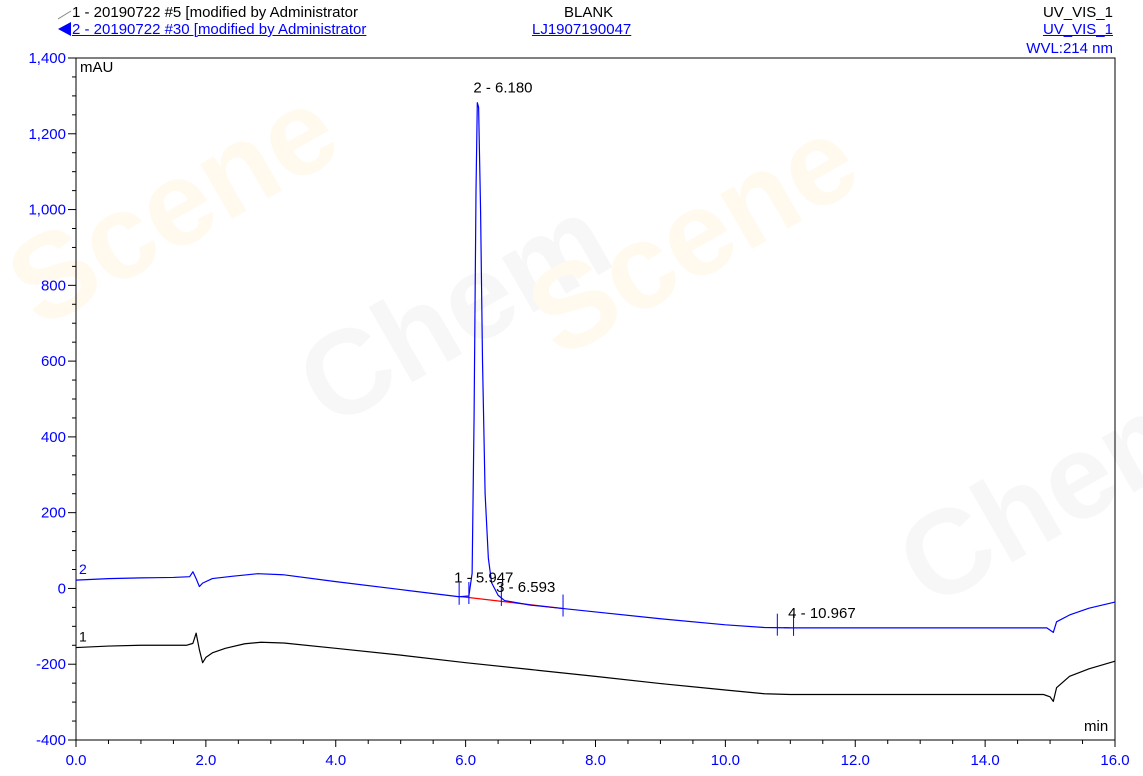  I want to click on x-tick-label: 12.0, so click(855, 760).